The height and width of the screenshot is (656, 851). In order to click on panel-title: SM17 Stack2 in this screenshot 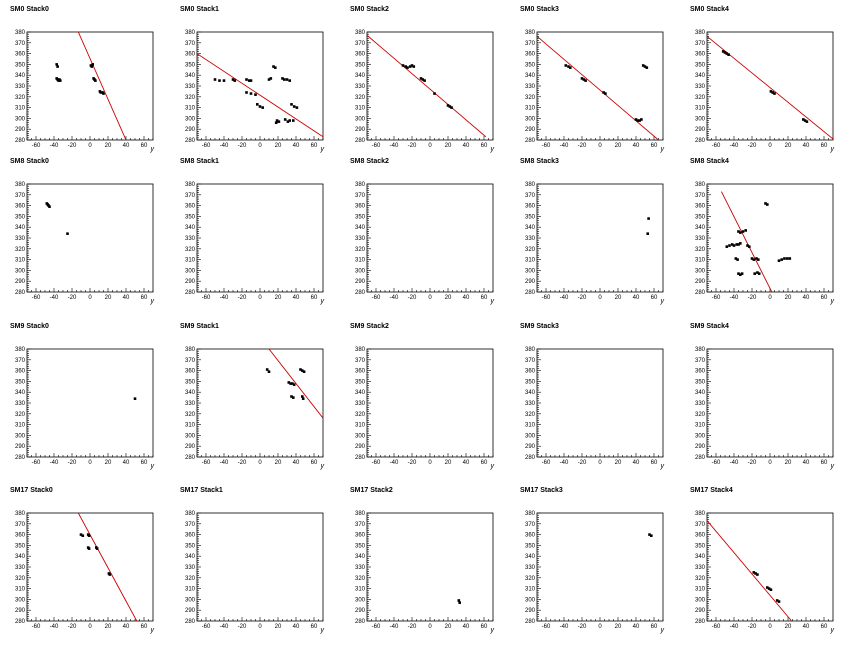, I will do `click(371, 490)`.